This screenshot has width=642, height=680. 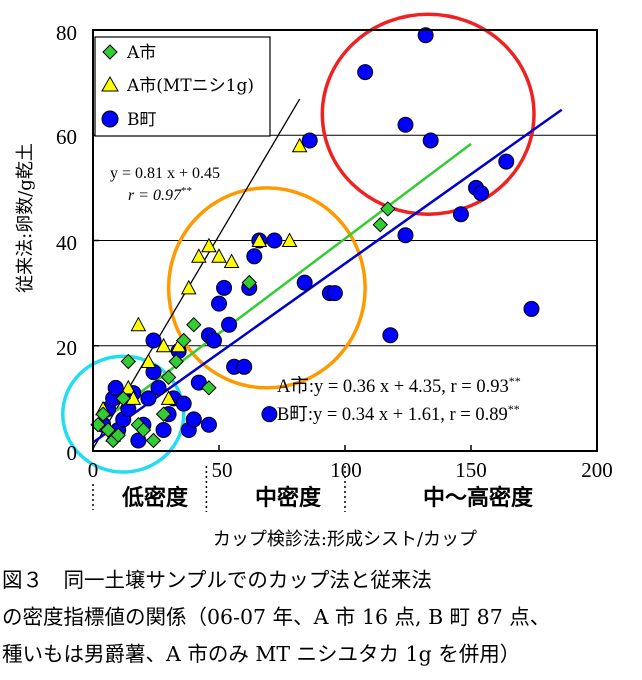 I want to click on x-tick-0: 0, so click(x=93, y=470).